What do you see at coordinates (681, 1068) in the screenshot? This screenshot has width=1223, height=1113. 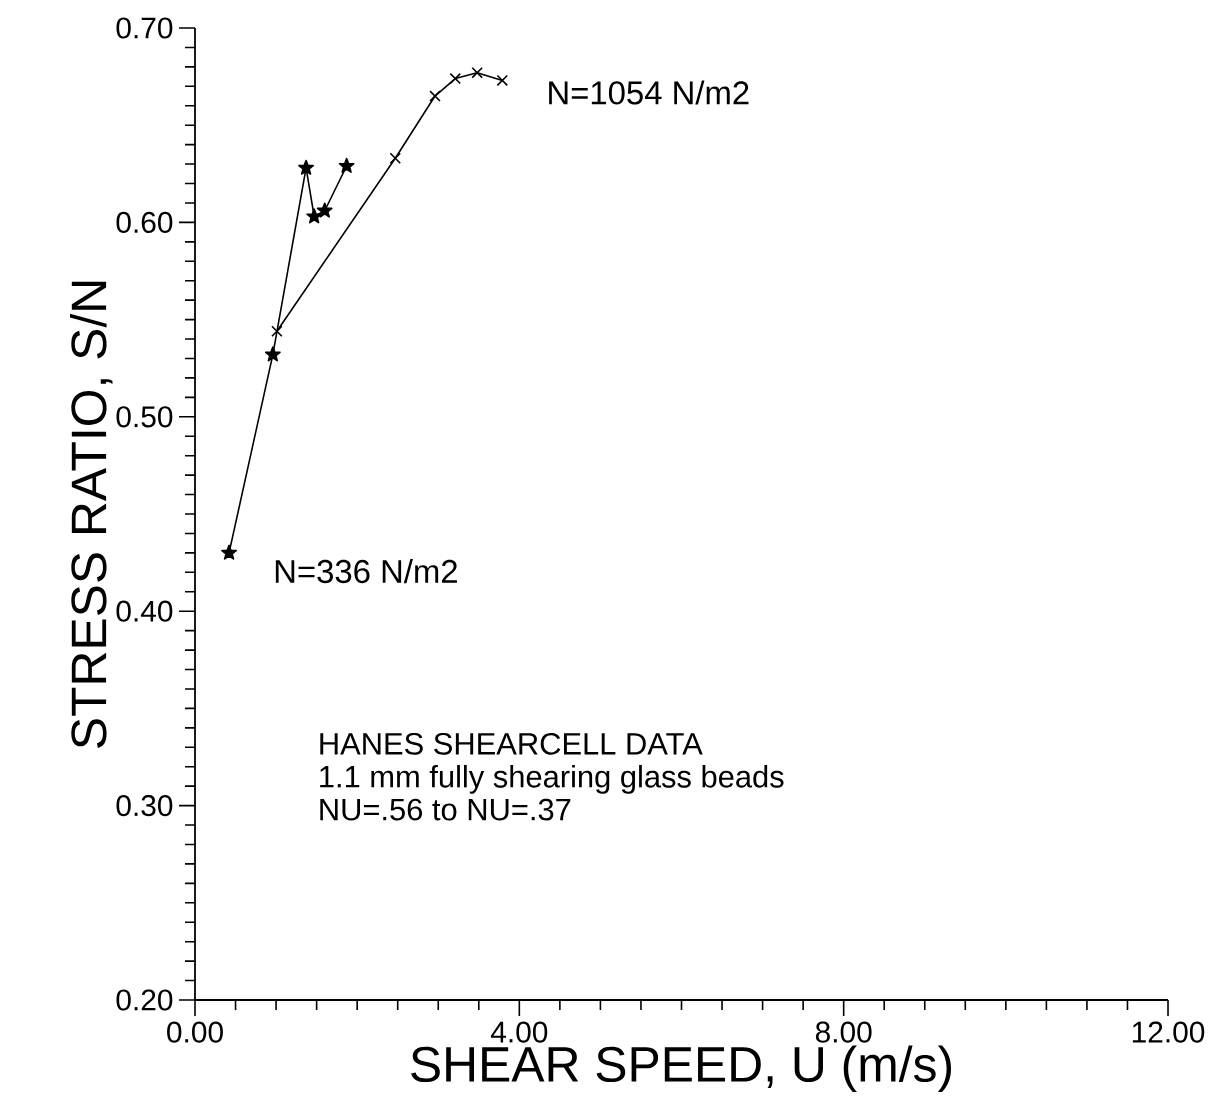 I see `x-axis-title: SHEAR SPEED, U (m/s)` at bounding box center [681, 1068].